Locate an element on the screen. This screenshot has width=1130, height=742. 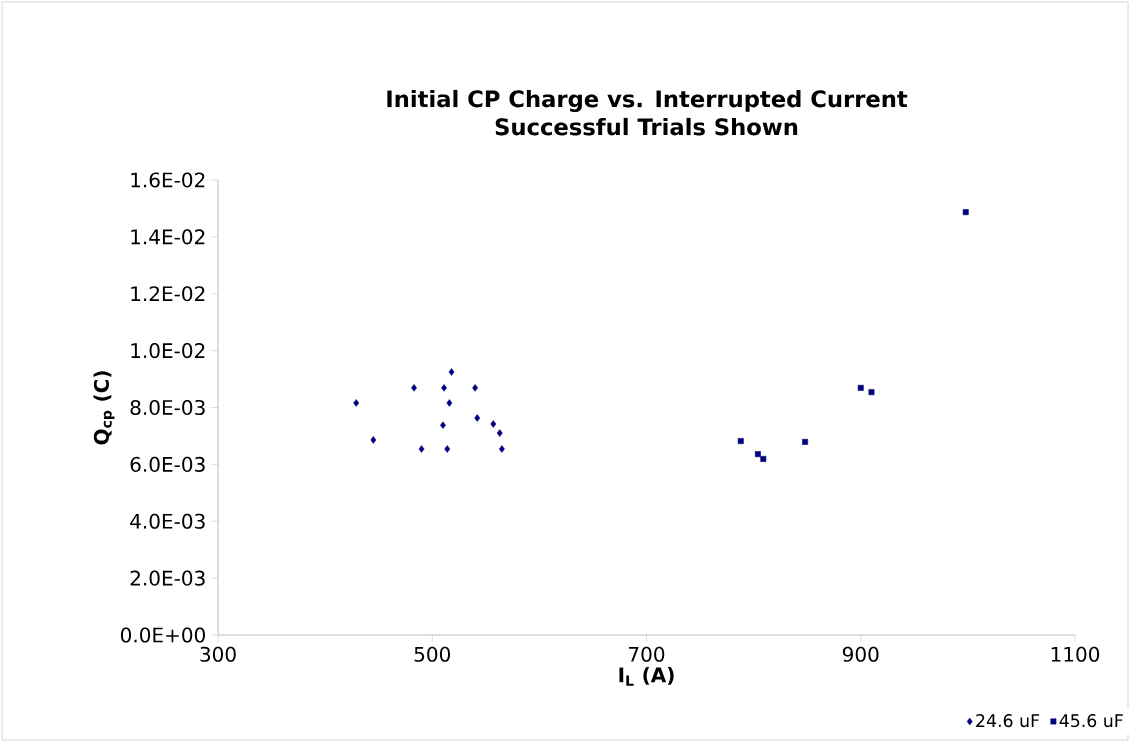
x-tick-label: 500 is located at coordinates (432, 654).